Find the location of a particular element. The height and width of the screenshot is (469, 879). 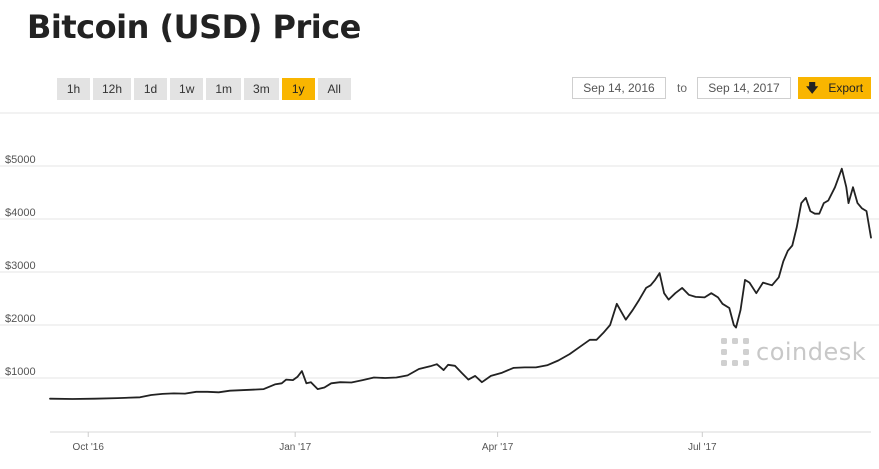

x-axis: Oct '16 Jan '17 Apr '17 Jul '17 is located at coordinates (460, 442).